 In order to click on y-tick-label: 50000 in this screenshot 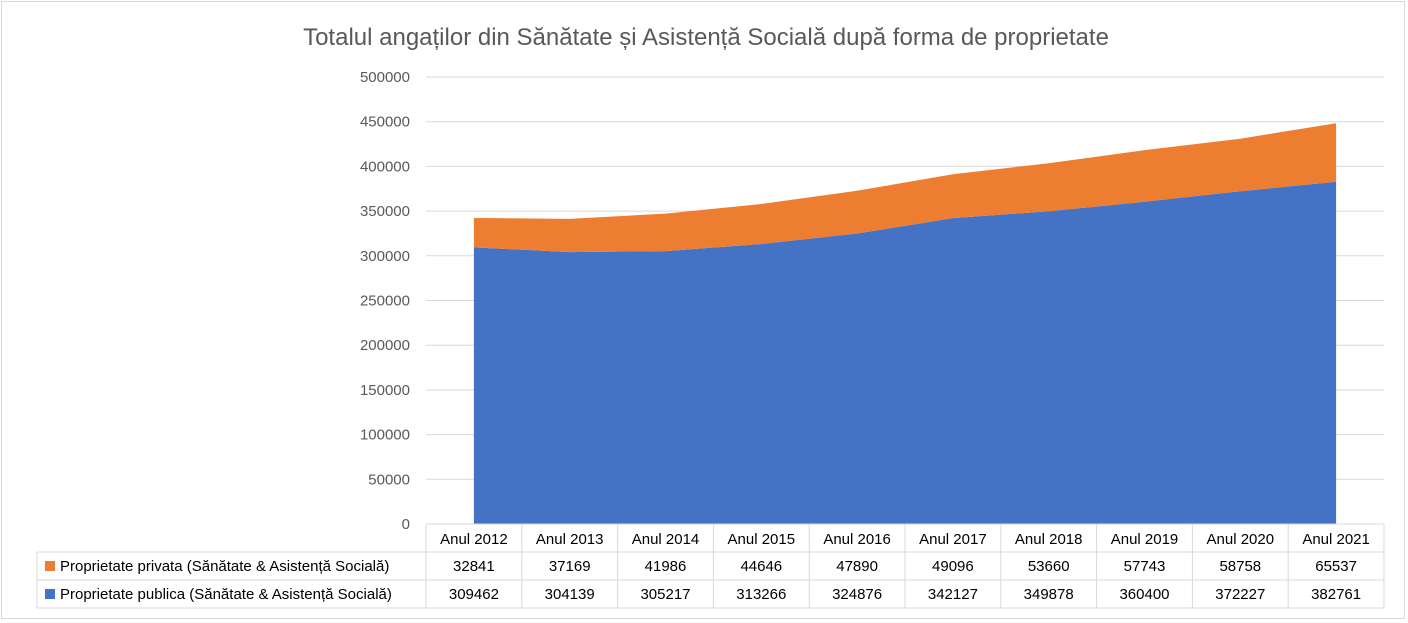, I will do `click(389, 479)`.